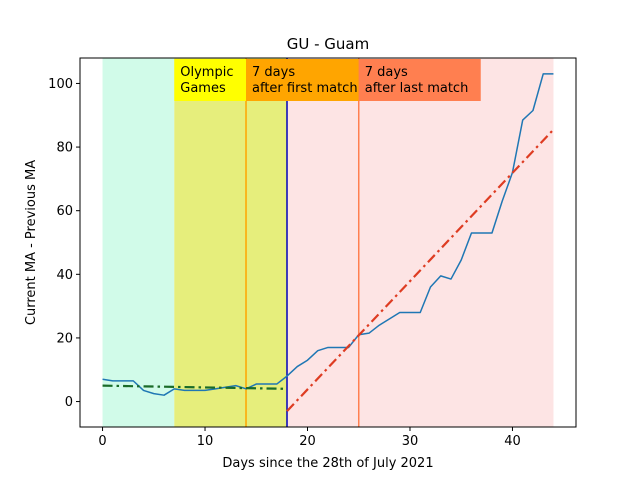 This screenshot has height=480, width=640. What do you see at coordinates (31, 242) in the screenshot?
I see `y-axis-label: Current MA - Previous MA` at bounding box center [31, 242].